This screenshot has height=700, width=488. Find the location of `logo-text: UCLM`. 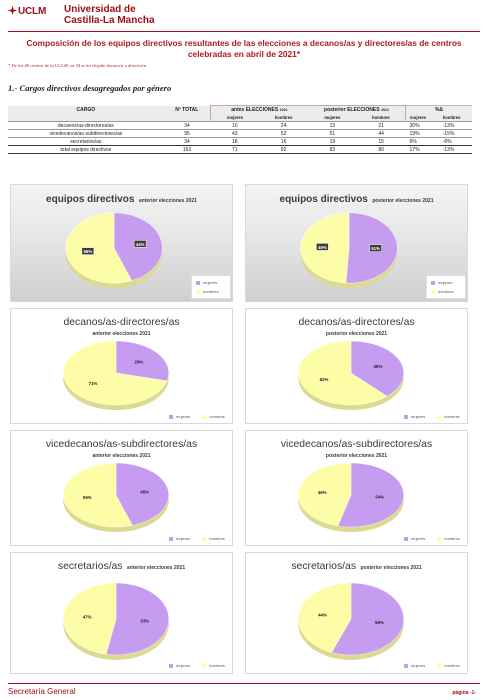

logo-text: UCLM is located at coordinates (32, 11).